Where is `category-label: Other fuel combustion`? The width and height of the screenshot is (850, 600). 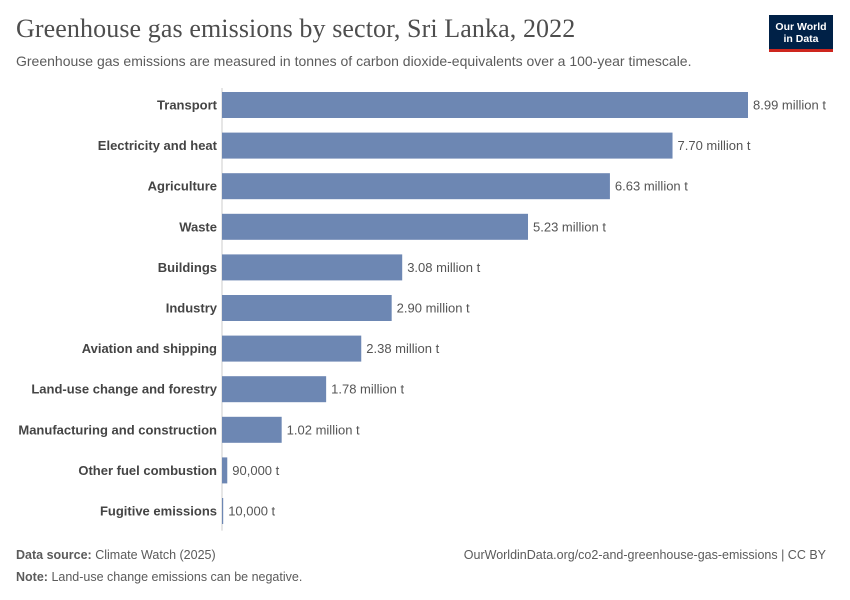 category-label: Other fuel combustion is located at coordinates (147, 470).